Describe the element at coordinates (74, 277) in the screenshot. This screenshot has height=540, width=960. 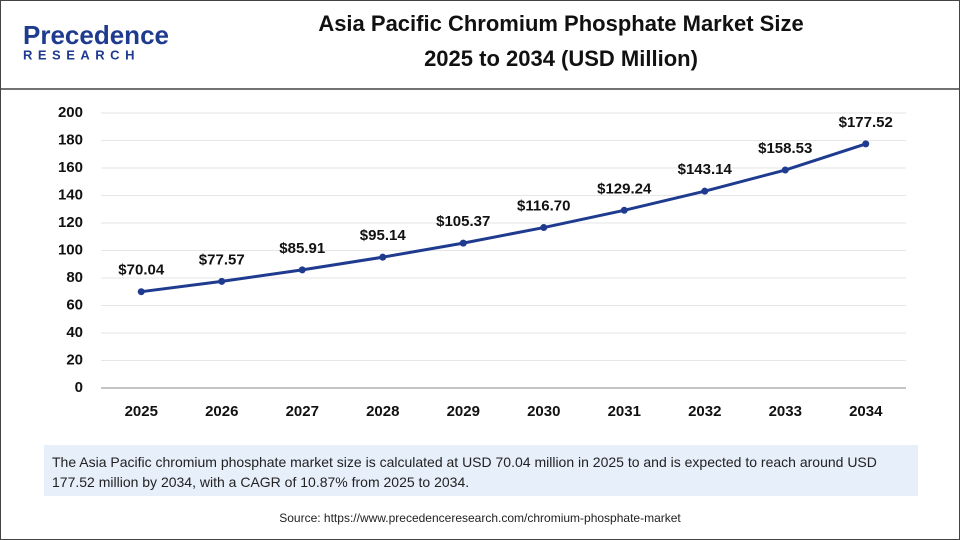
I see `y-tick-label: 80` at that location.